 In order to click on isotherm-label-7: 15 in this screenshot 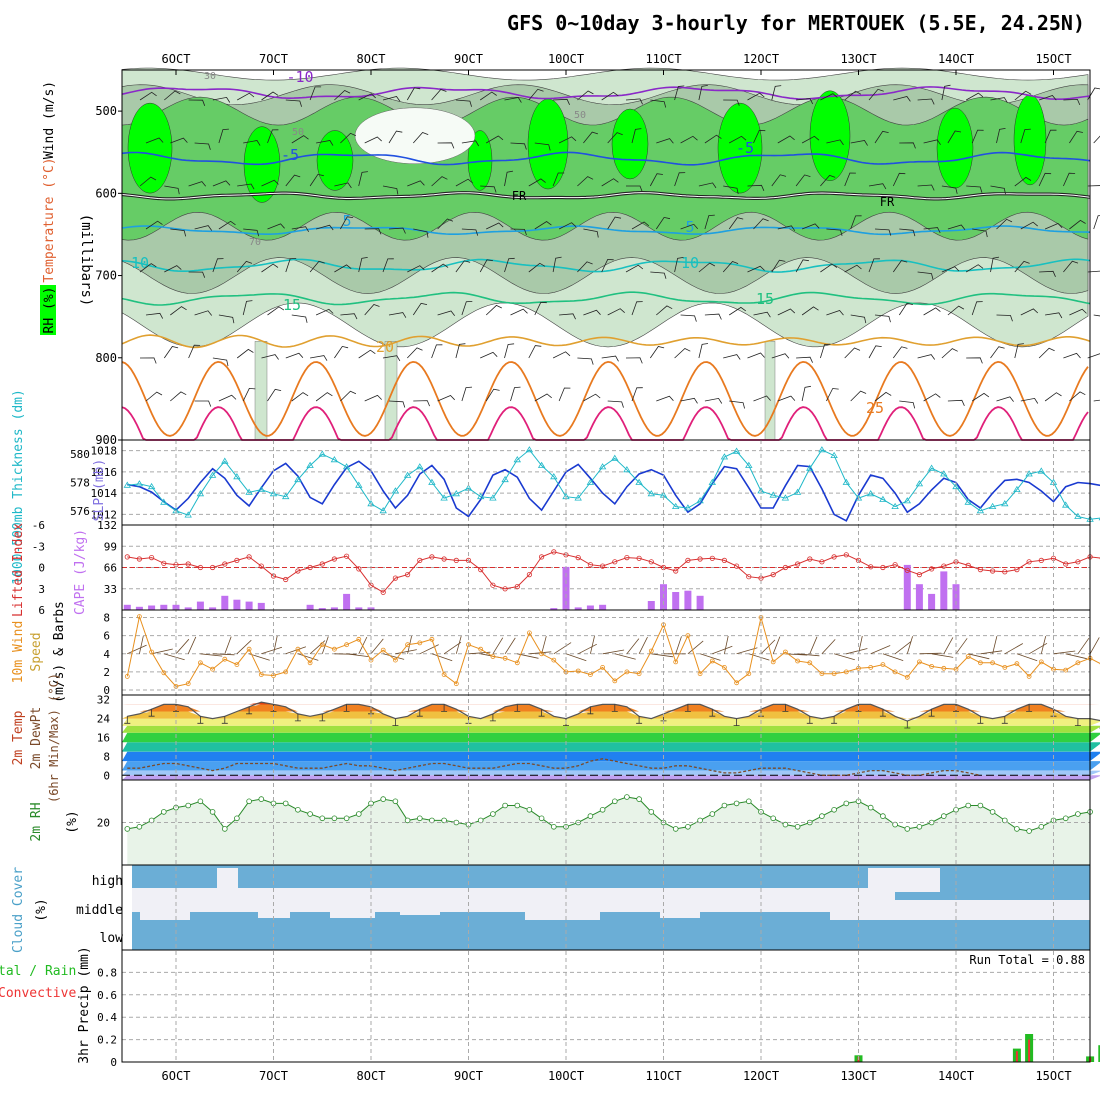, I will do `click(292, 305)`.